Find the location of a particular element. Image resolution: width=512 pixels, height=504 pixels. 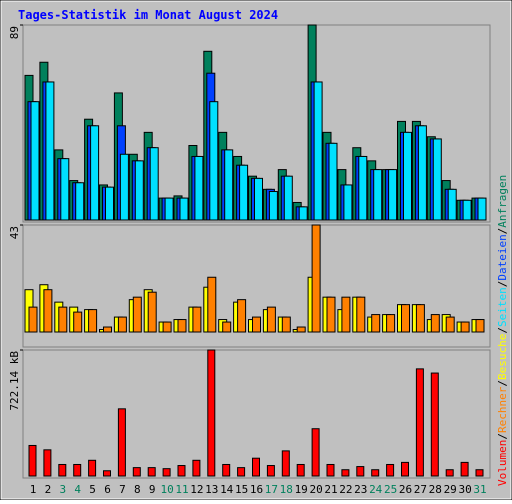

x-tick-label: 21 is located at coordinates (330, 489).